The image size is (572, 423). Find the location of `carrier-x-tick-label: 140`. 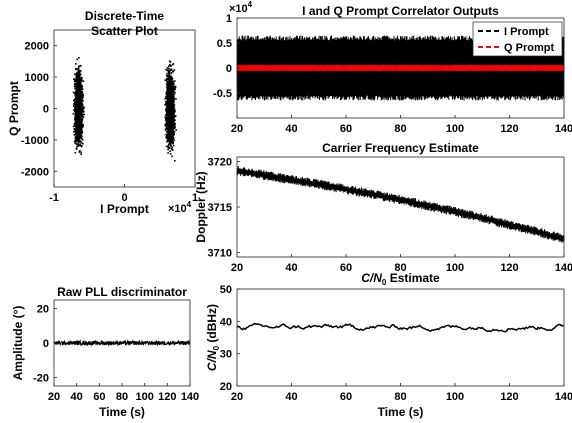

carrier-x-tick-label: 140 is located at coordinates (563, 268).